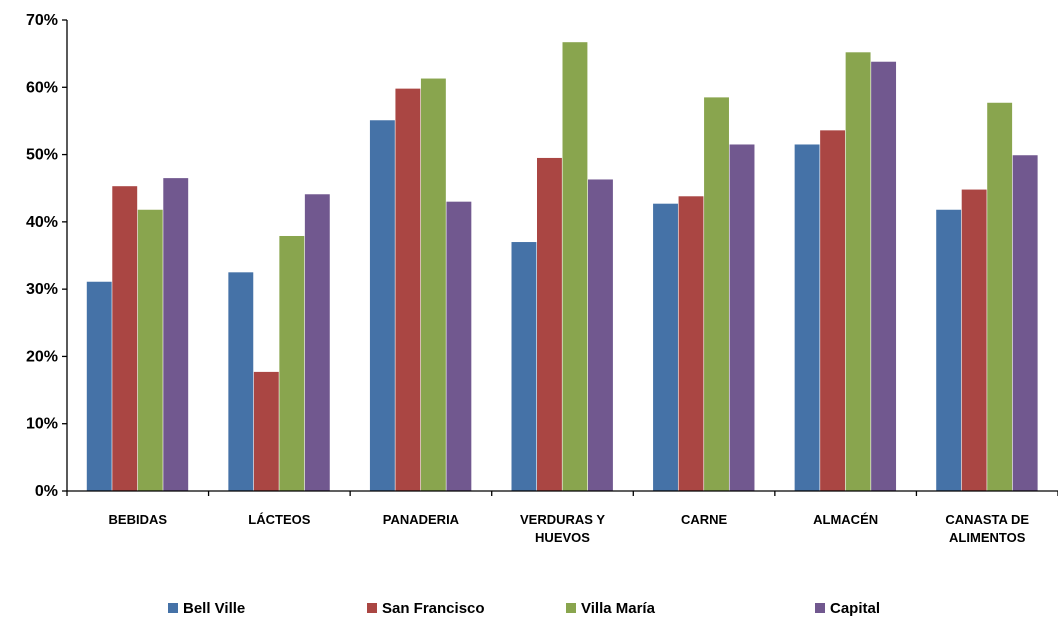  What do you see at coordinates (138, 519) in the screenshot?
I see `x-tick-label: BEBIDAS` at bounding box center [138, 519].